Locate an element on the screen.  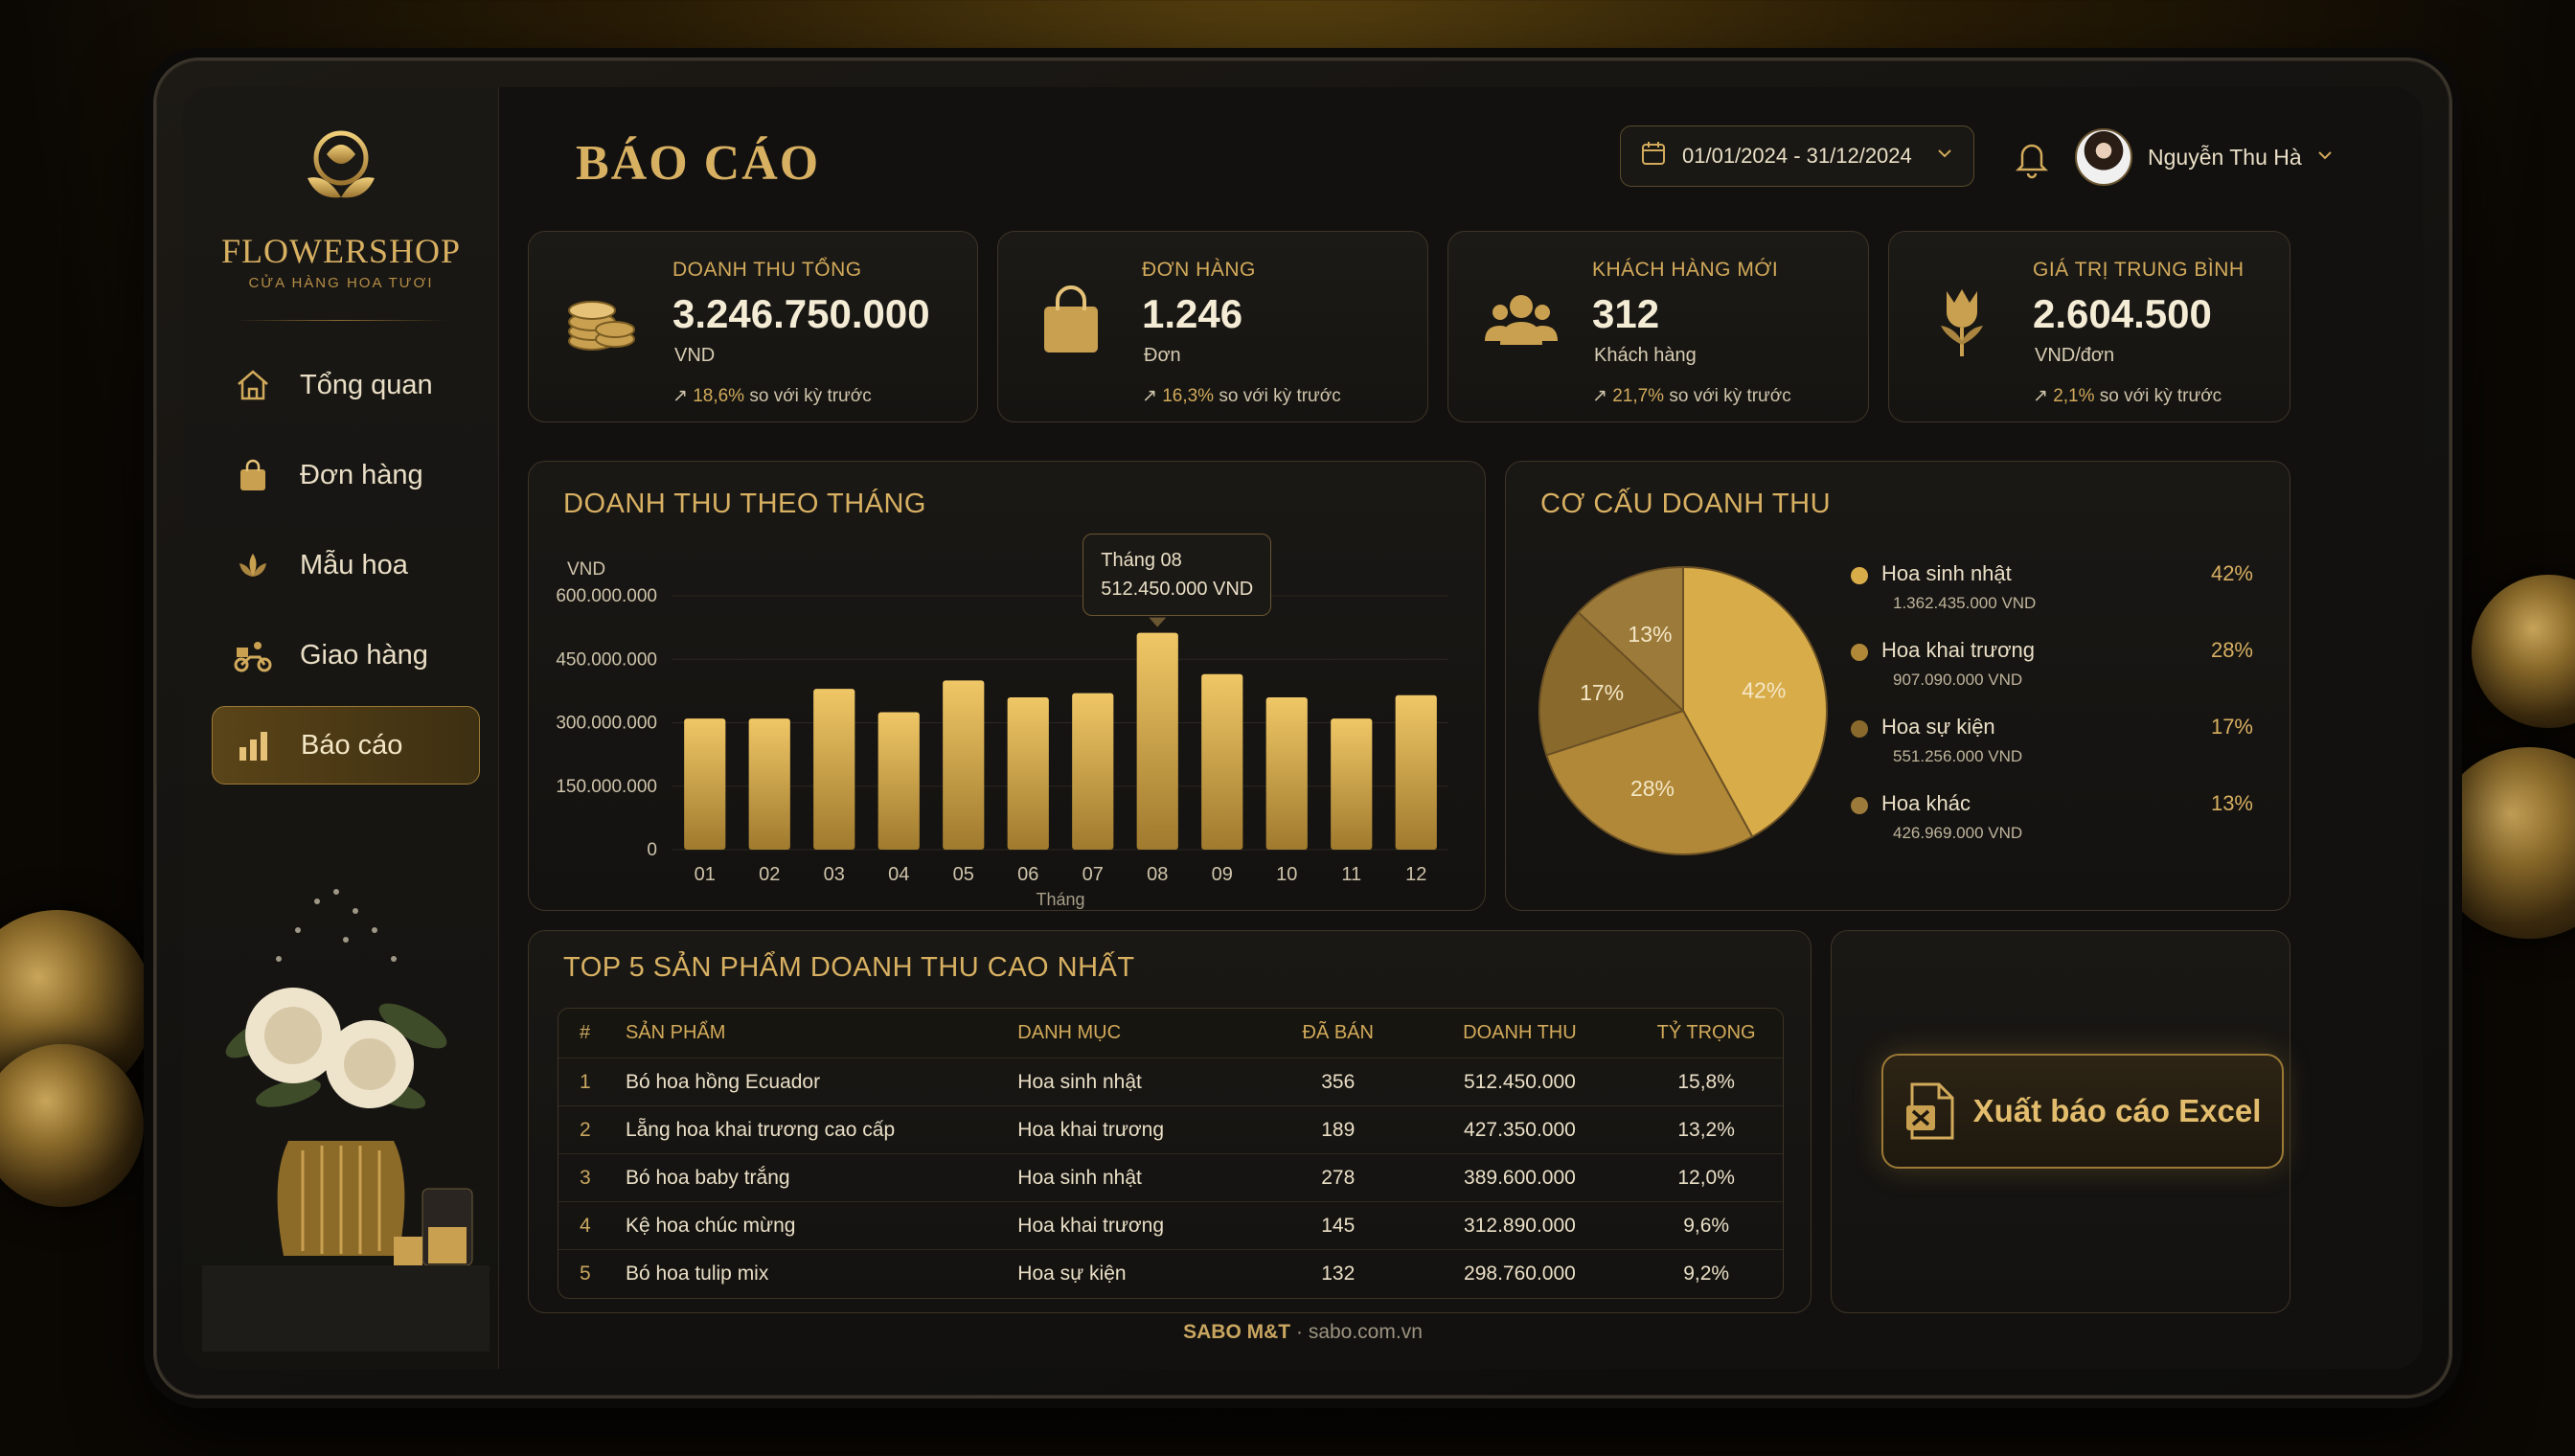
coins-icon is located at coordinates (601, 320).